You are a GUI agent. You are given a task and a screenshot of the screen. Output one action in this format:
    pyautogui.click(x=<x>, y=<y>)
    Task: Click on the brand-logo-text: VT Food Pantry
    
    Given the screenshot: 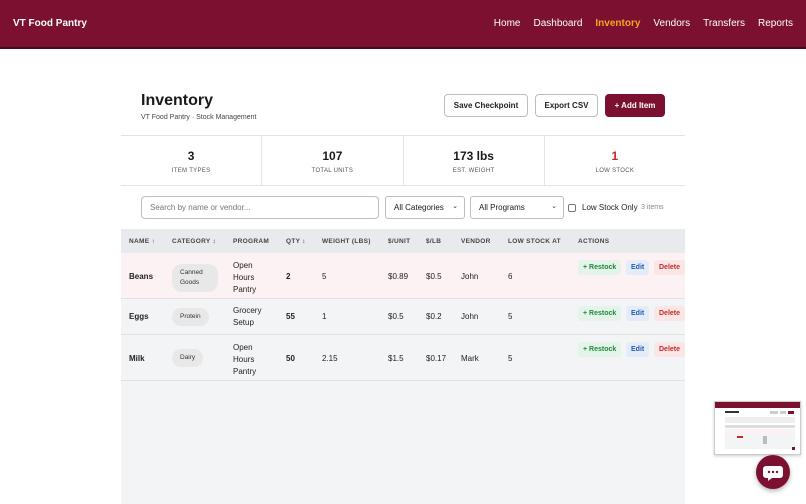 What is the action you would take?
    pyautogui.click(x=50, y=23)
    